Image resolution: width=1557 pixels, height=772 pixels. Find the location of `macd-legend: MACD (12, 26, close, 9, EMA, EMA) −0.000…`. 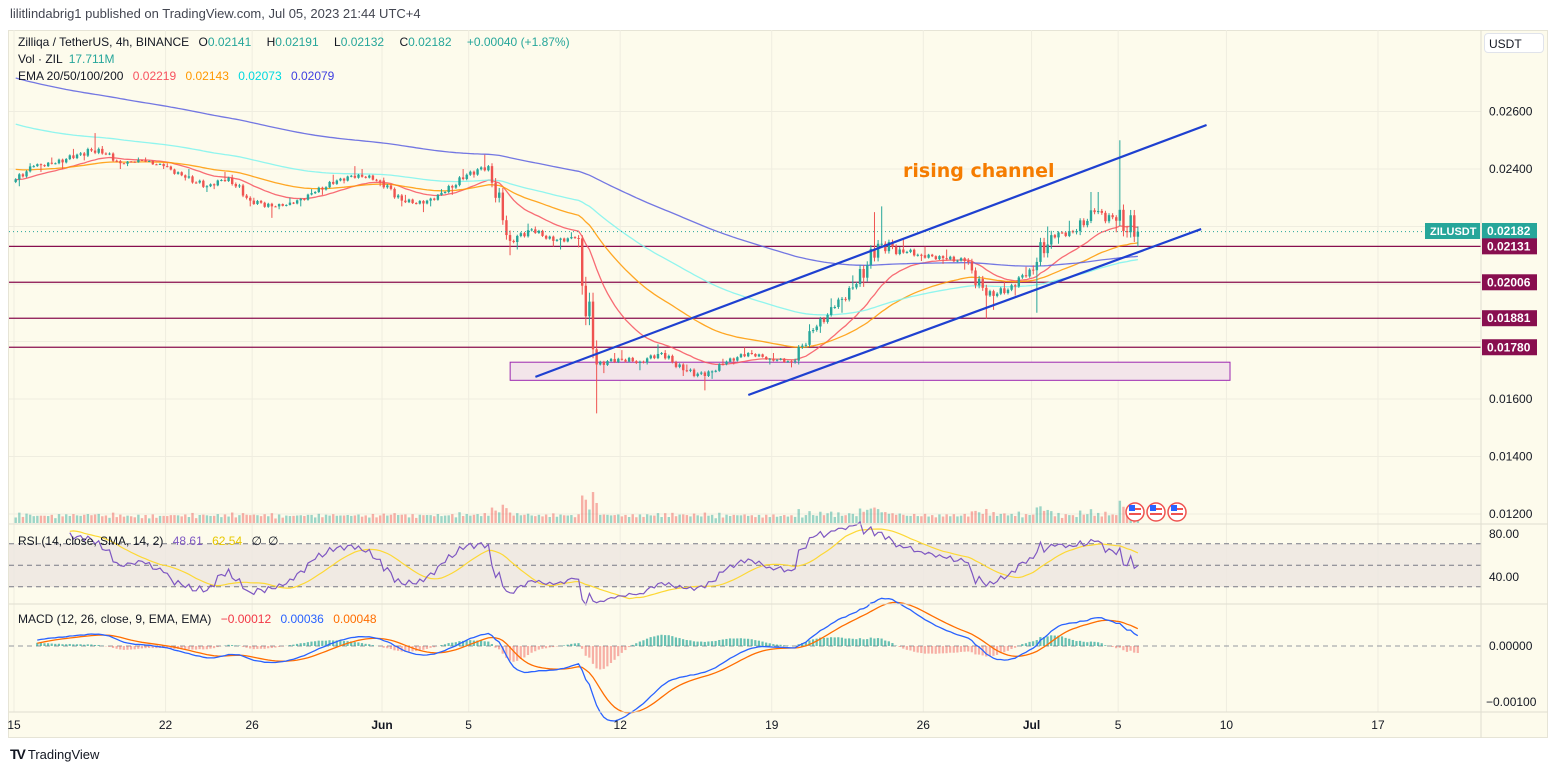

macd-legend: MACD (12, 26, close, 9, EMA, EMA) −0.000… is located at coordinates (197, 619).